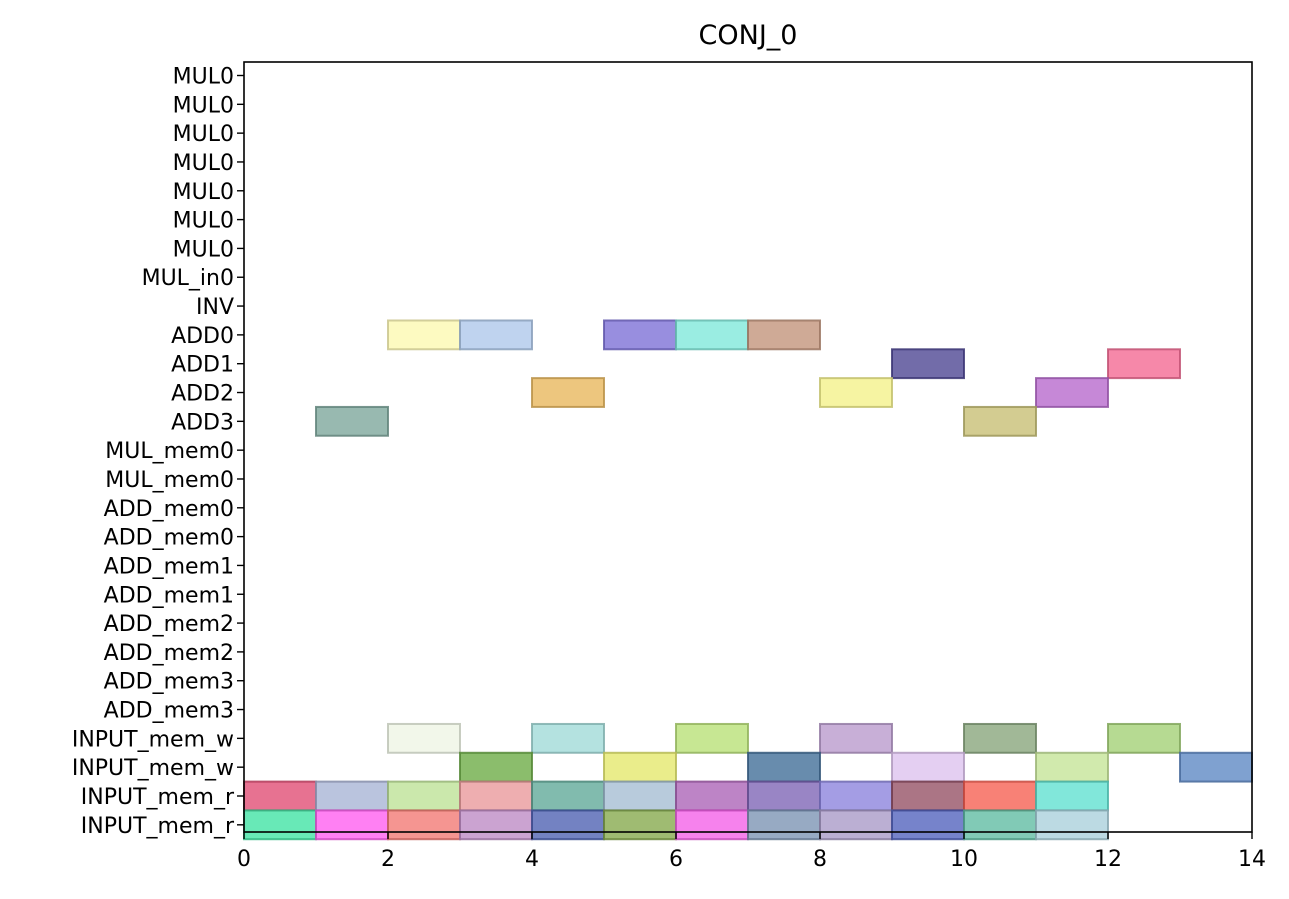 The width and height of the screenshot is (1289, 899). I want to click on x-axis: 0 2 4 6 8 10 12 14, so click(751, 852).